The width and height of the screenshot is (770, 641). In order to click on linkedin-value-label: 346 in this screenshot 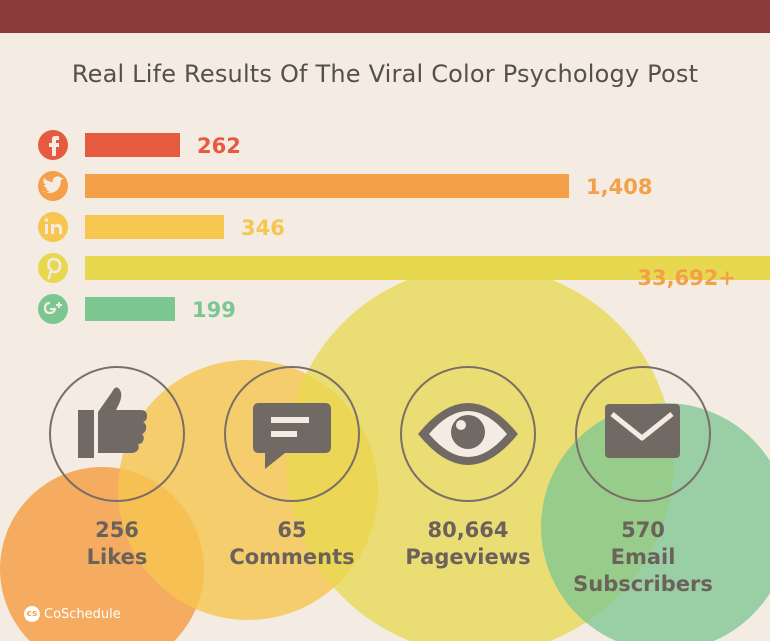, I will do `click(263, 228)`.